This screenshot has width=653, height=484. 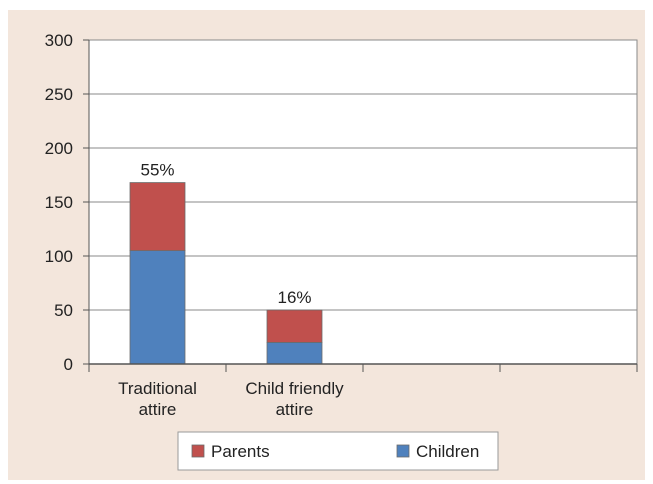 I want to click on x-category-label: Child friendly, so click(x=294, y=388).